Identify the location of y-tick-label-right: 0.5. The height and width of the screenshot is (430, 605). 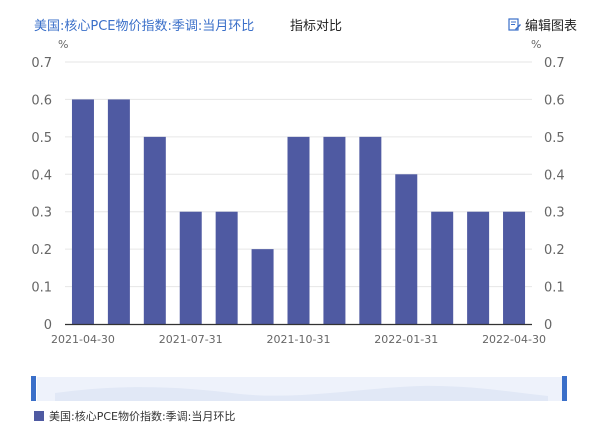
(554, 138).